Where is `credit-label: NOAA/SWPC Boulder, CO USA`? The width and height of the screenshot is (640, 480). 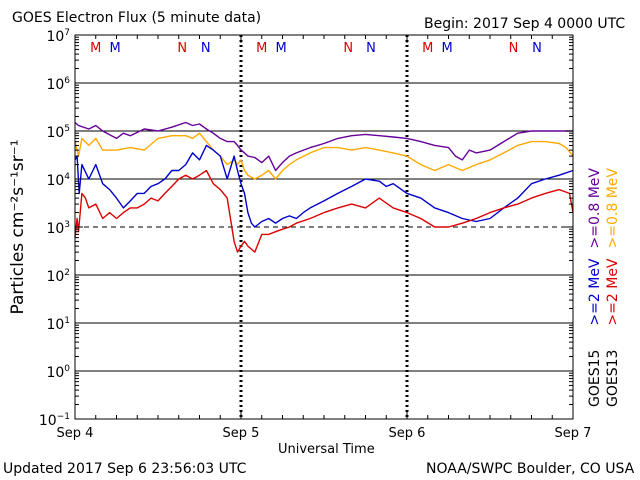 credit-label: NOAA/SWPC Boulder, CO USA is located at coordinates (530, 469).